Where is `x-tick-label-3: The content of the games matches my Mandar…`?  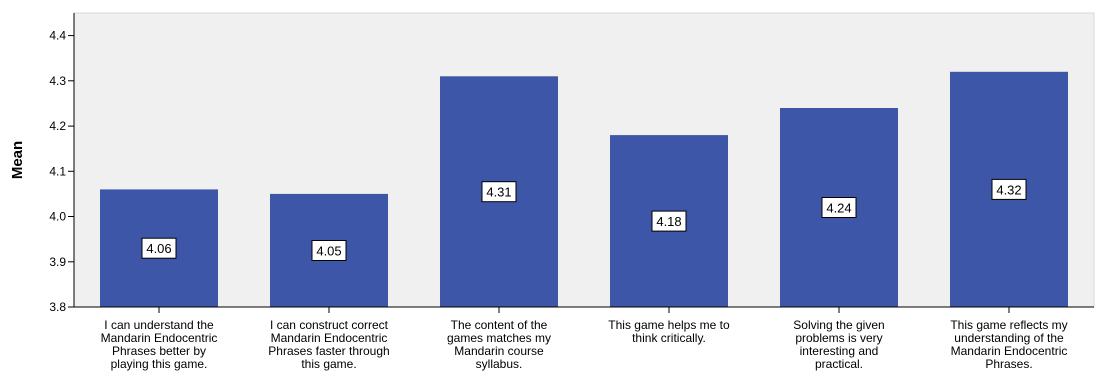
x-tick-label-3: The content of the games matches my Mandar… is located at coordinates (499, 344).